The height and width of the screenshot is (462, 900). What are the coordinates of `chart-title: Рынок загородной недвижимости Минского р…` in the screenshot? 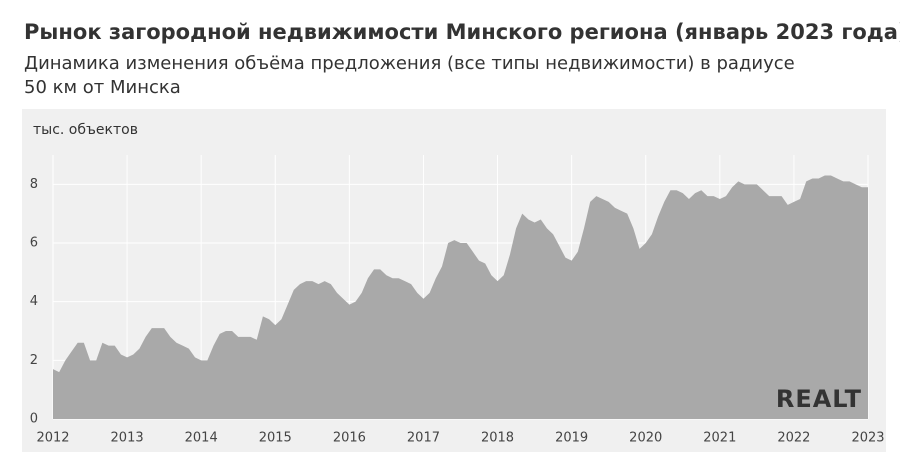 It's located at (462, 32).